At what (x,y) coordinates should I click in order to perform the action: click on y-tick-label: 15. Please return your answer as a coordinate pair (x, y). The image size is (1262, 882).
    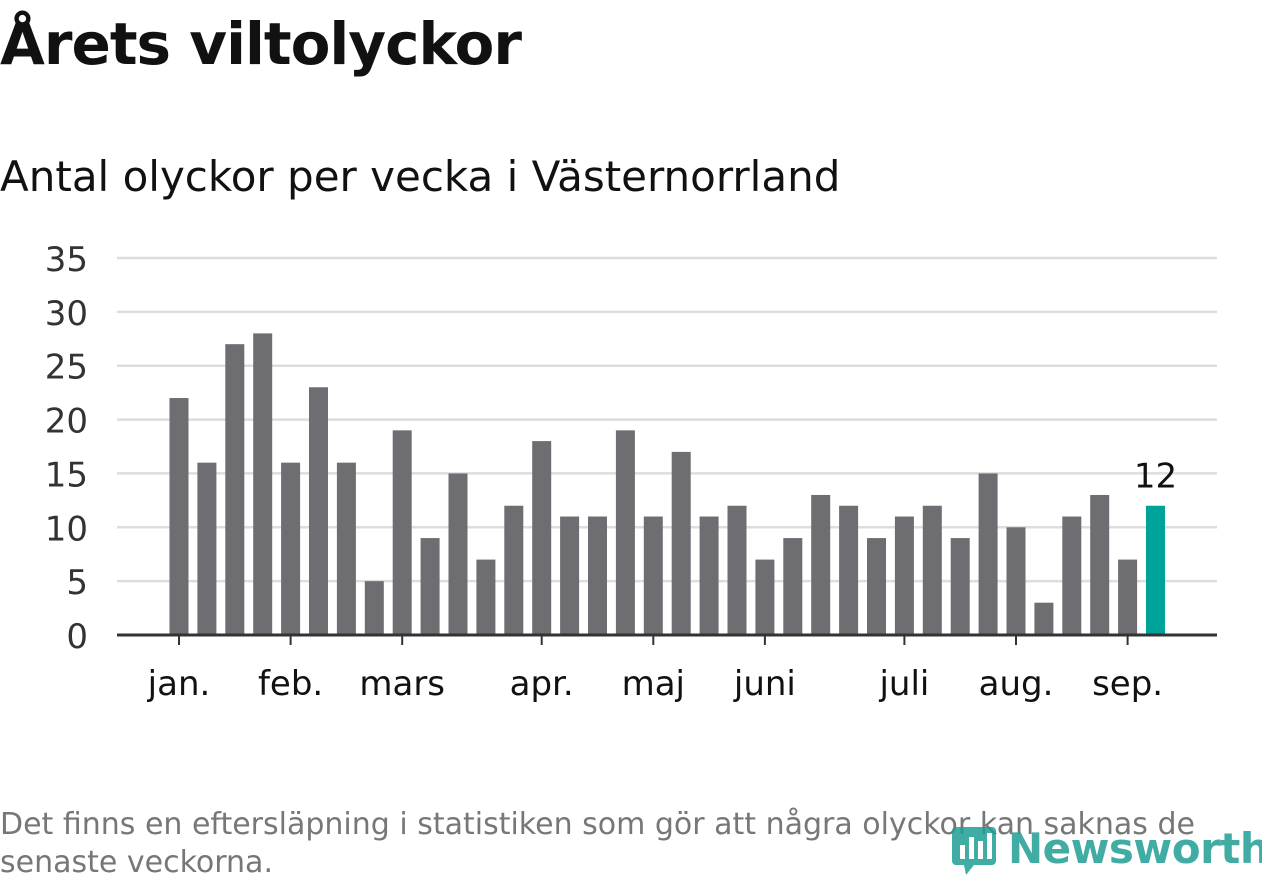
    Looking at the image, I should click on (66, 475).